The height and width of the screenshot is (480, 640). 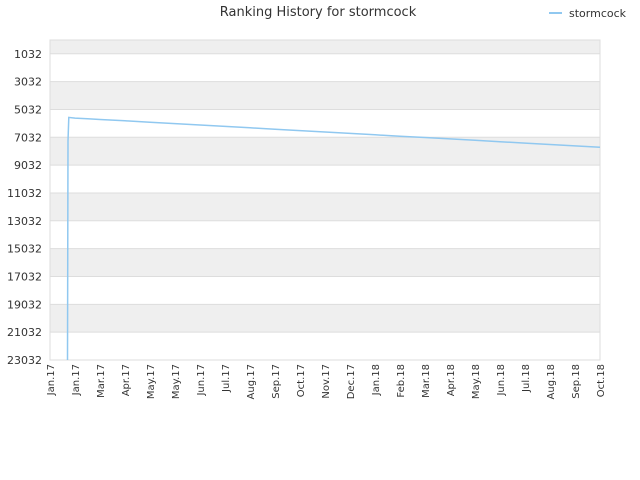 What do you see at coordinates (24, 221) in the screenshot?
I see `y-tick-label: 13032` at bounding box center [24, 221].